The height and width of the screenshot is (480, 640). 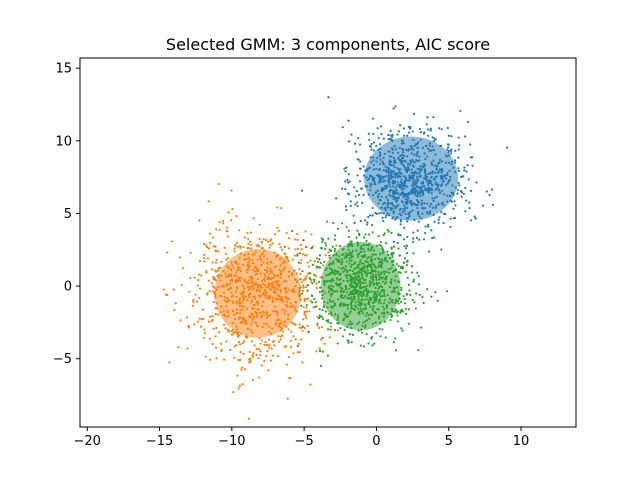 What do you see at coordinates (521, 441) in the screenshot?
I see `x-tick-label: 10` at bounding box center [521, 441].